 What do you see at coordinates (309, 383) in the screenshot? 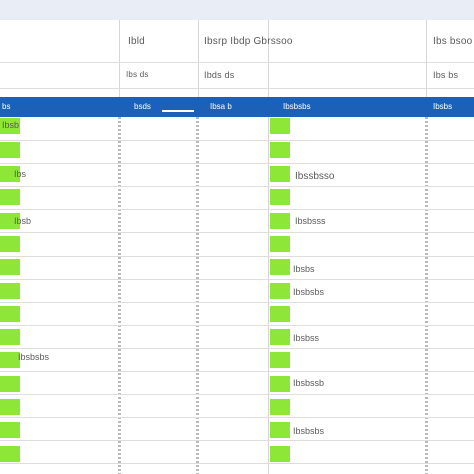
I see `row-label: Ibsbssb` at bounding box center [309, 383].